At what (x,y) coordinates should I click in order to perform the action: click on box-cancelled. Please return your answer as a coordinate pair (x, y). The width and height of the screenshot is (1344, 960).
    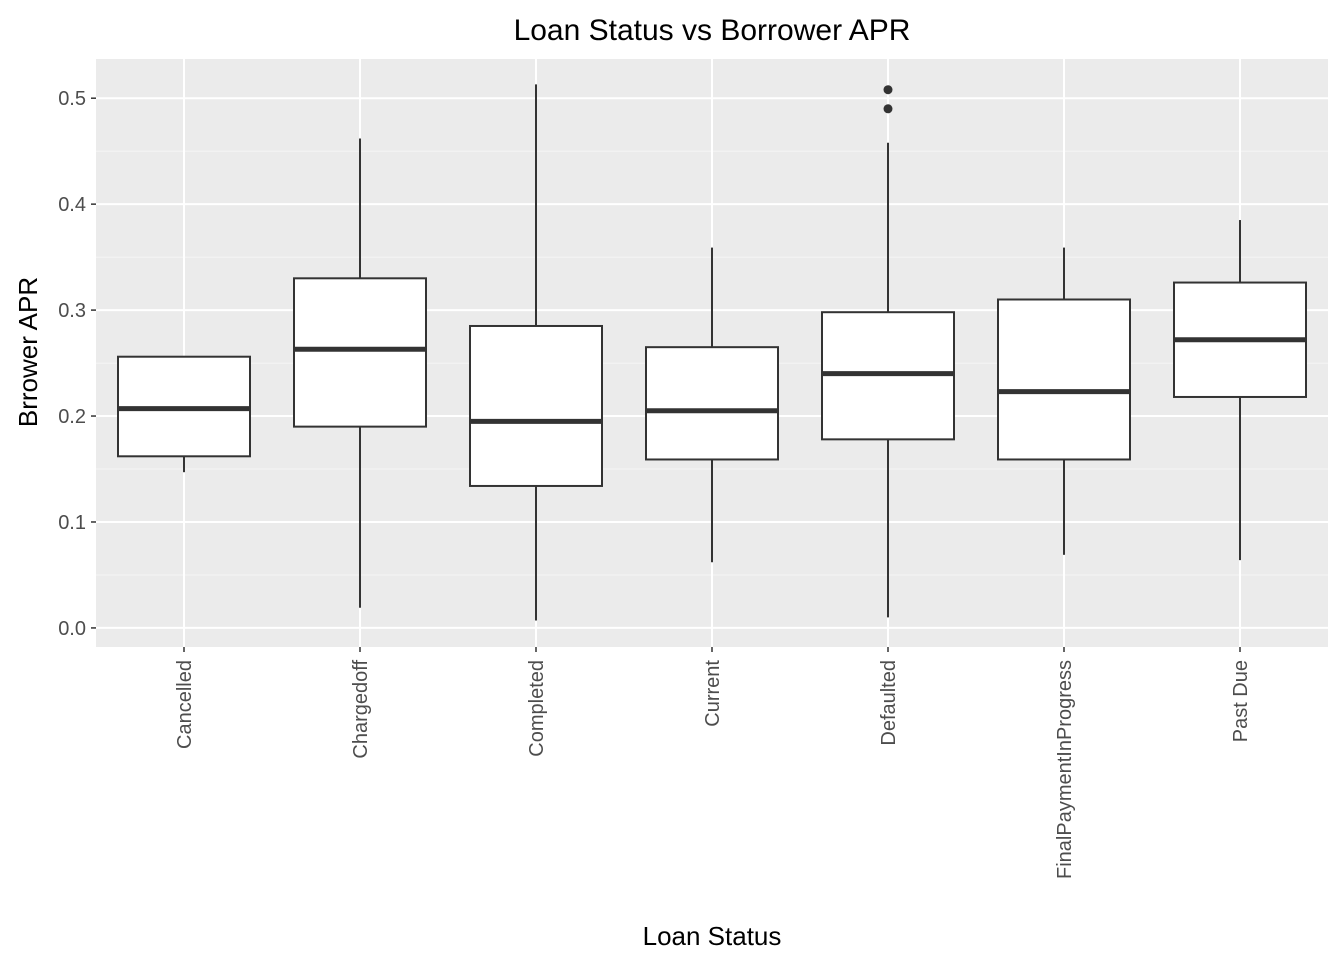
    Looking at the image, I should click on (184, 414).